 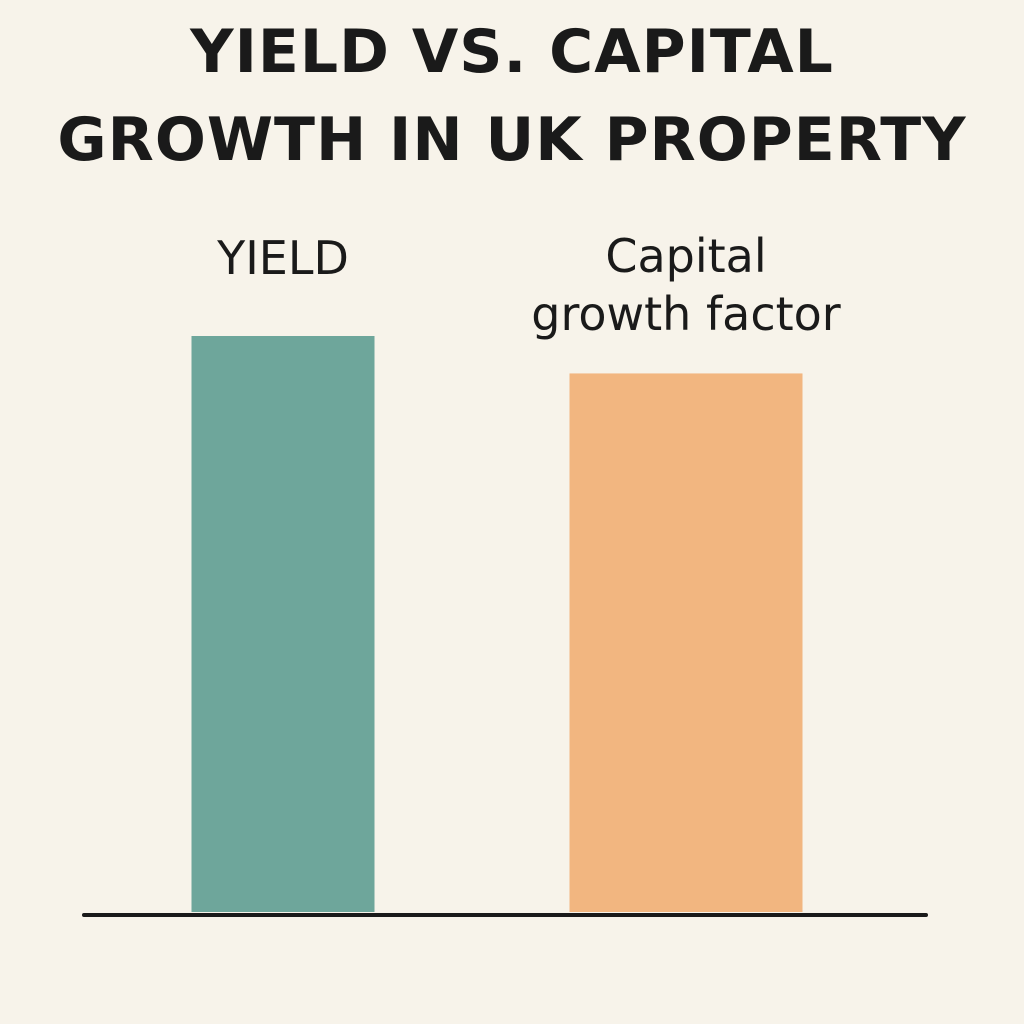 What do you see at coordinates (685, 256) in the screenshot?
I see `category-label-1-line-0: Capital` at bounding box center [685, 256].